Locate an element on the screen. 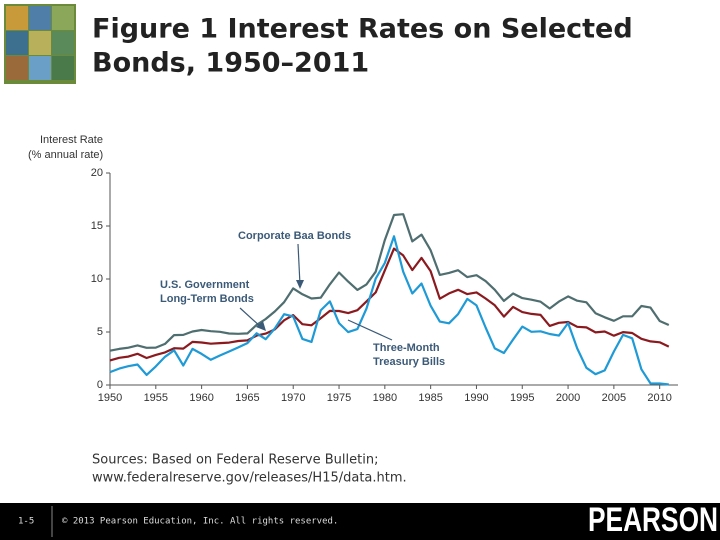  y-axis-label: (% annual rate) is located at coordinates (65, 155).